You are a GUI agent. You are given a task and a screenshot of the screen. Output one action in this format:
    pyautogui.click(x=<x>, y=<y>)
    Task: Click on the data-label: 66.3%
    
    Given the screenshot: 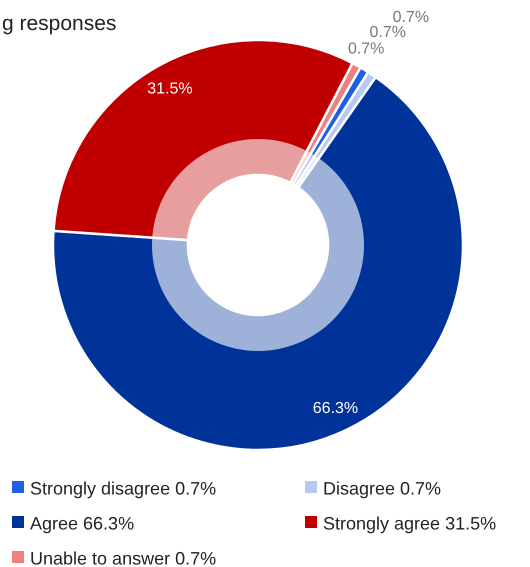 What is the action you would take?
    pyautogui.click(x=335, y=409)
    